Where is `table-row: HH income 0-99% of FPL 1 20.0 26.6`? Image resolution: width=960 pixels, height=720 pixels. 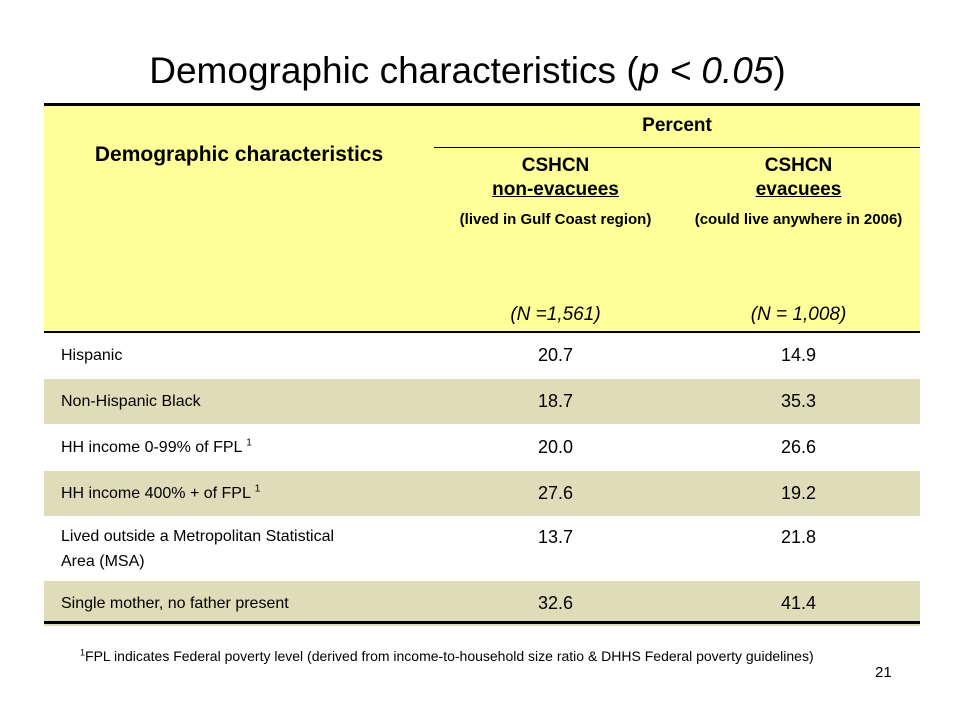
table-row: HH income 0-99% of FPL 1 20.0 26.6 is located at coordinates (482, 448).